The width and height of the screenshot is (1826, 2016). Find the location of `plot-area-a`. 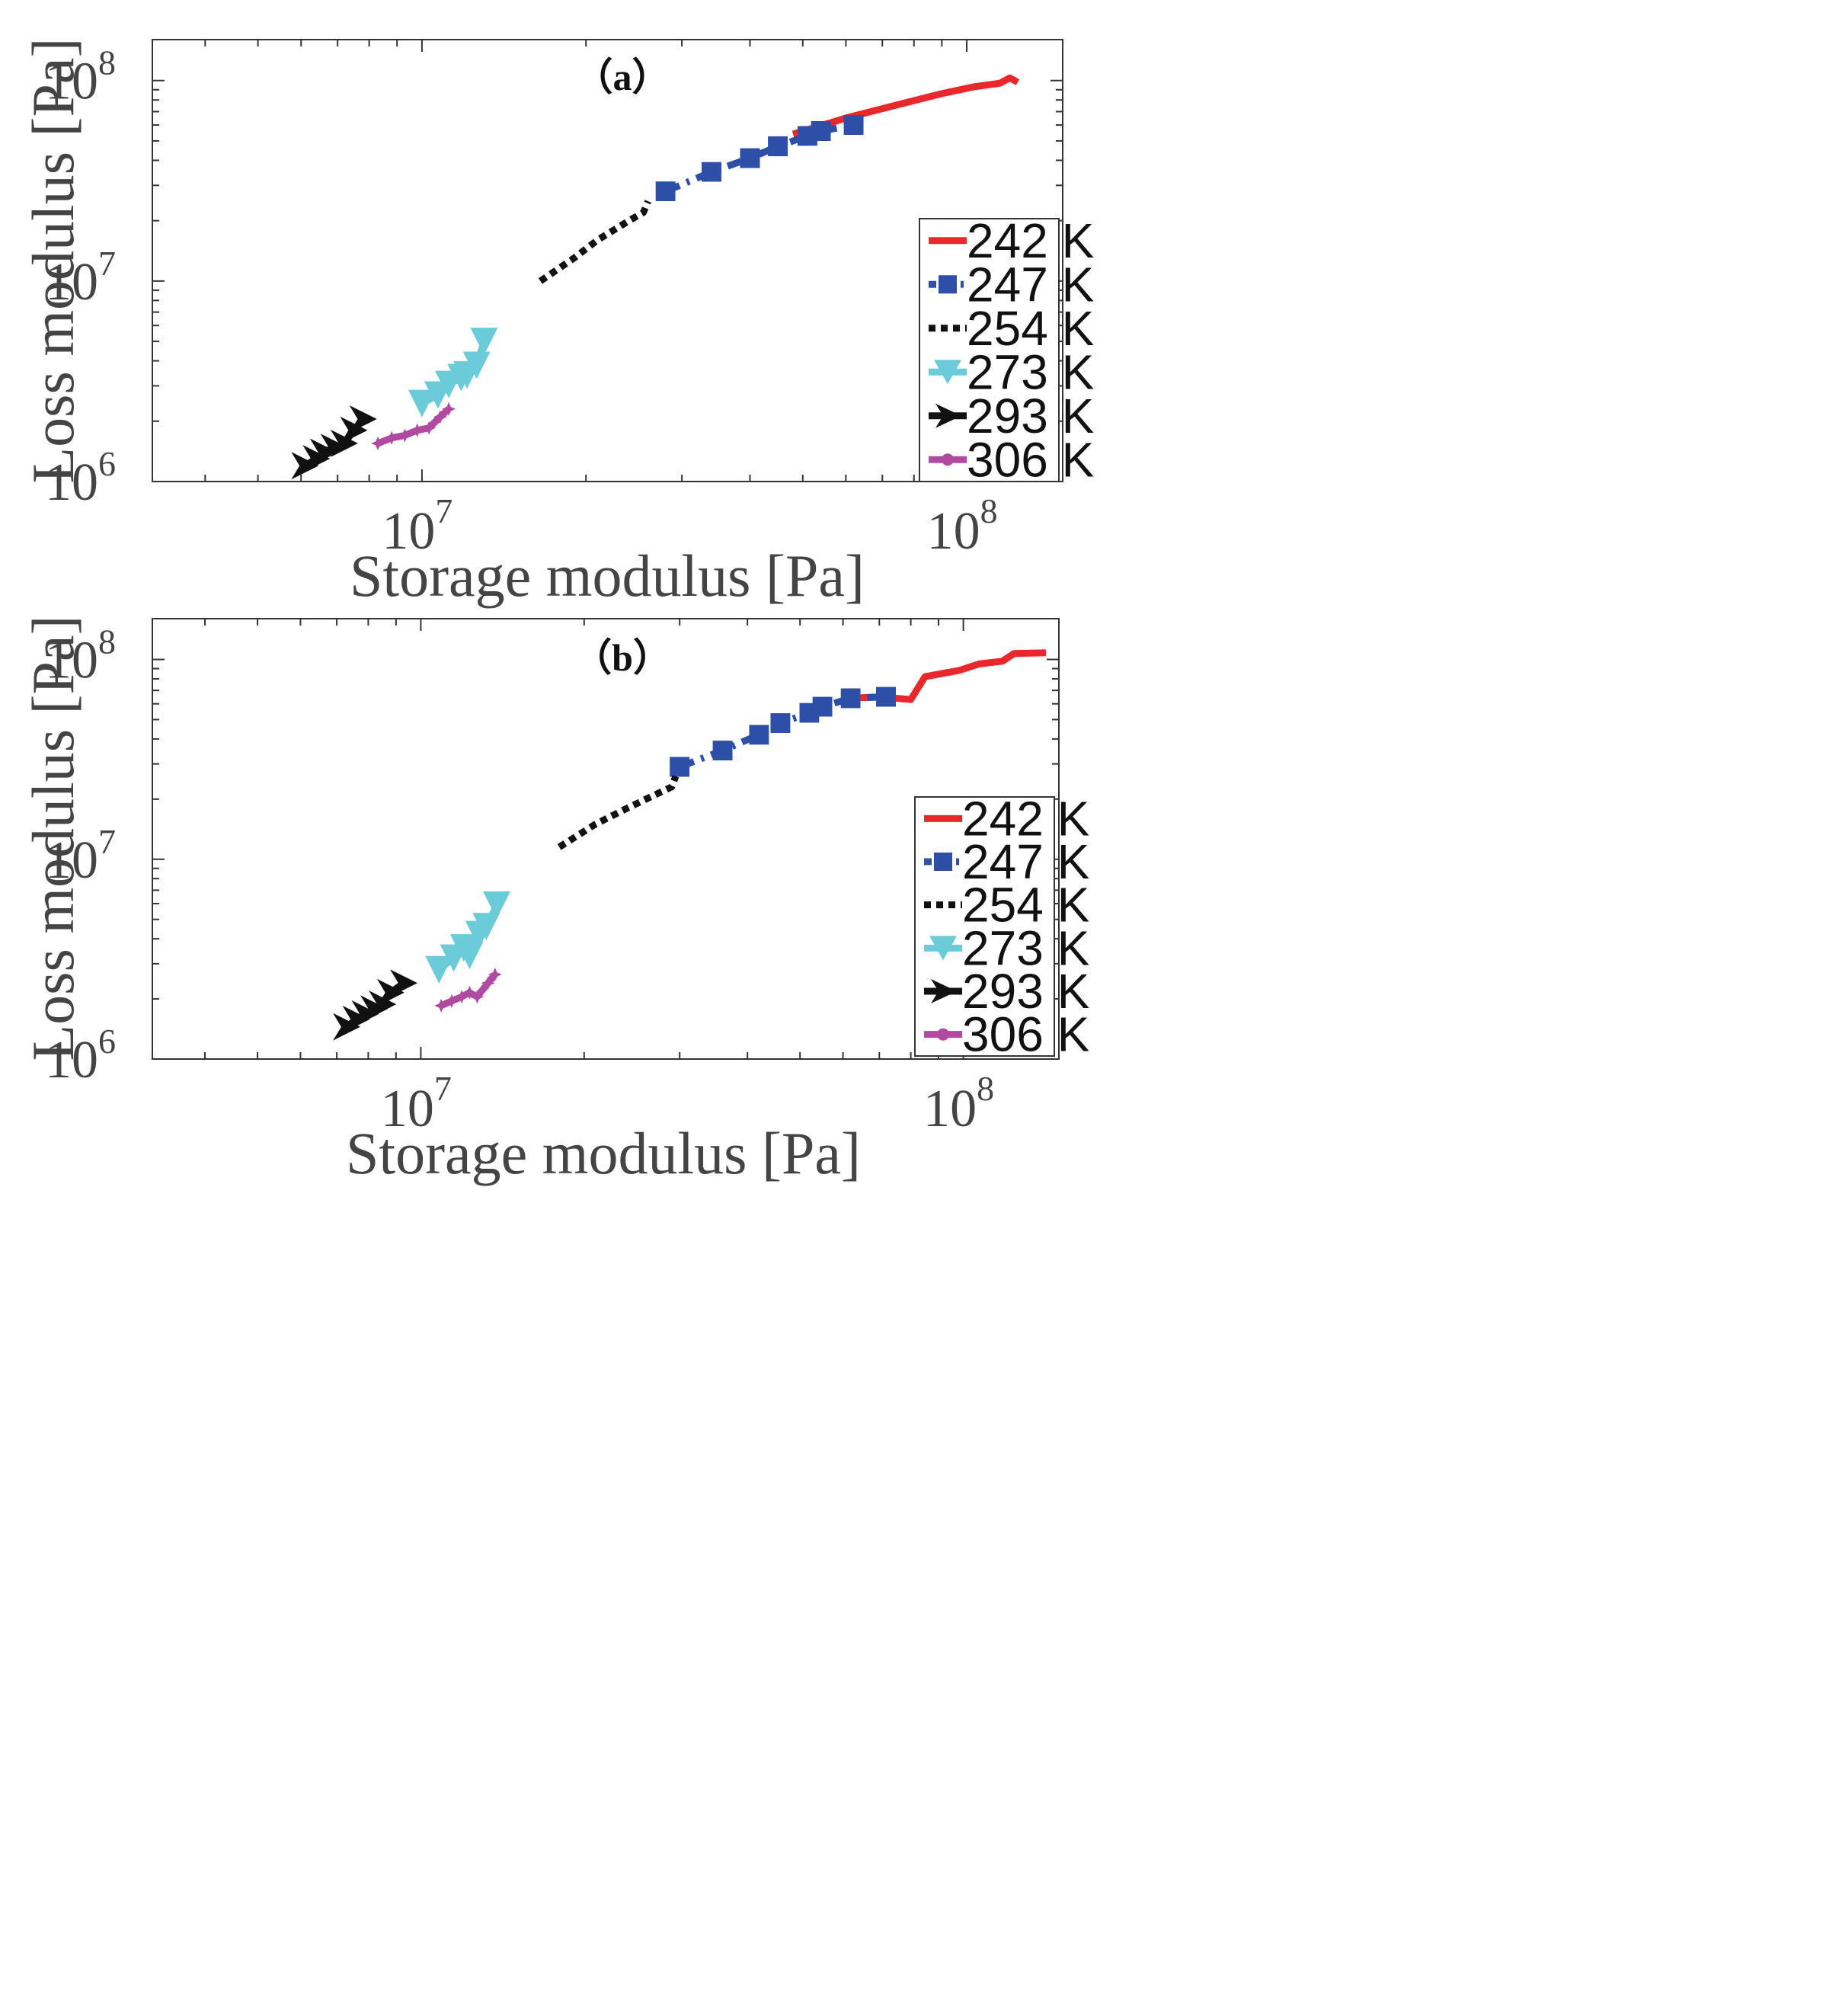

plot-area-a is located at coordinates (607, 260).